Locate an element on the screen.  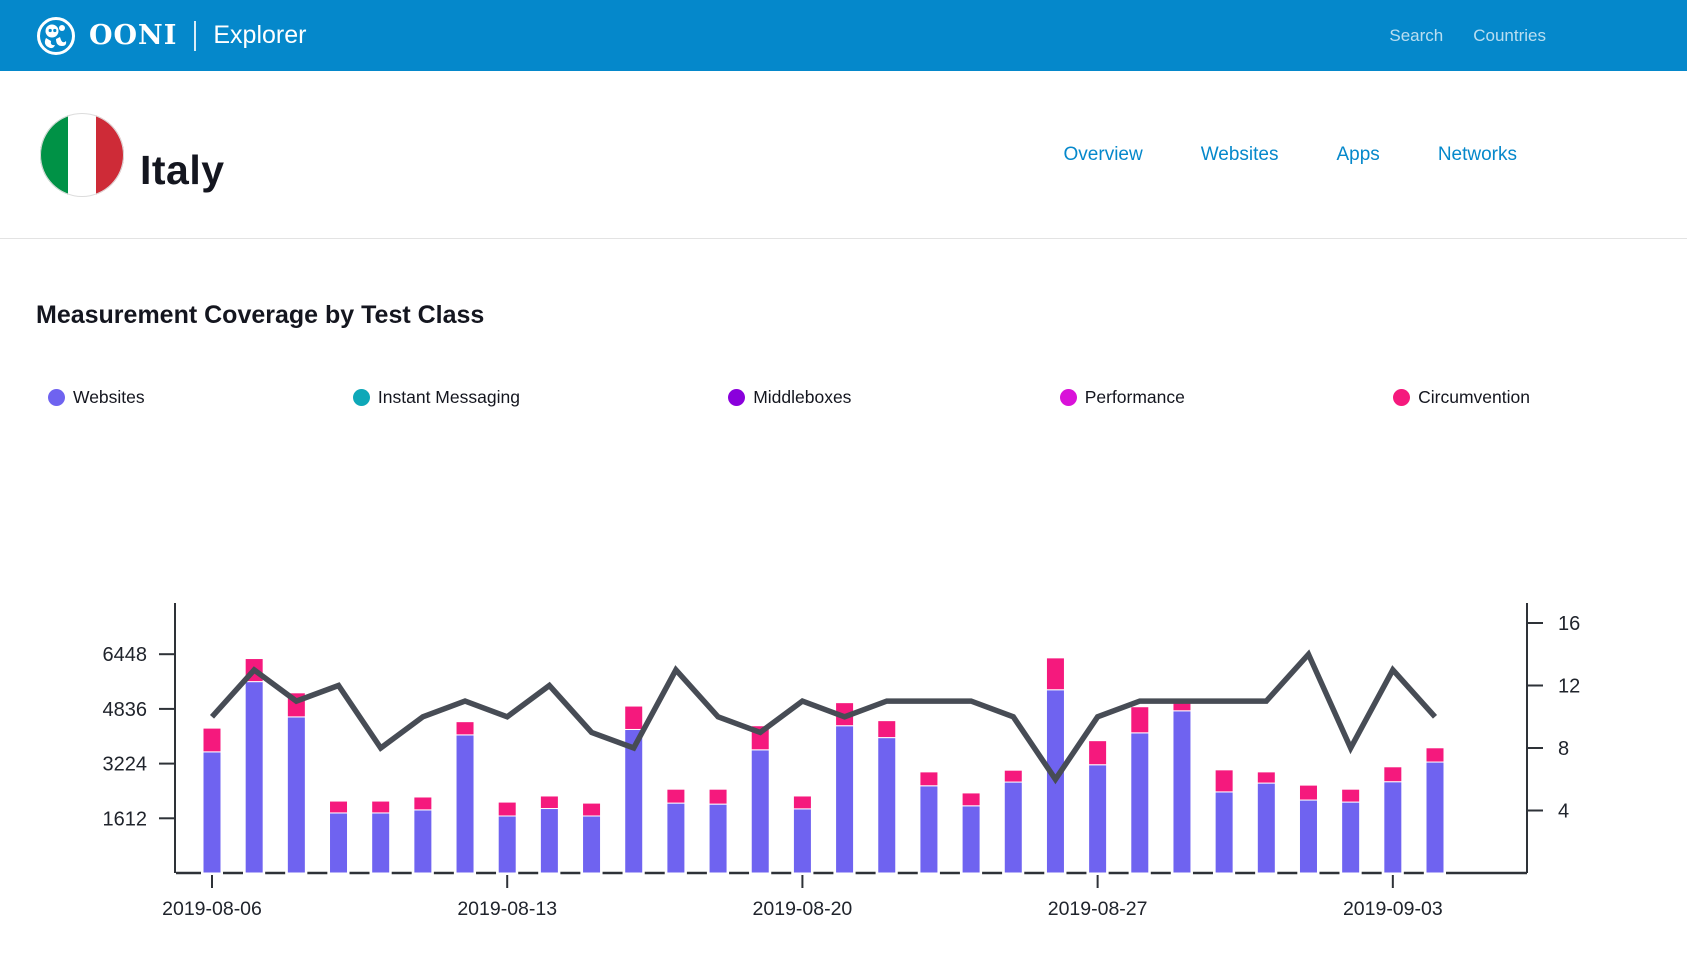
app-header: OONI Explorer Search Countries is located at coordinates (843, 35).